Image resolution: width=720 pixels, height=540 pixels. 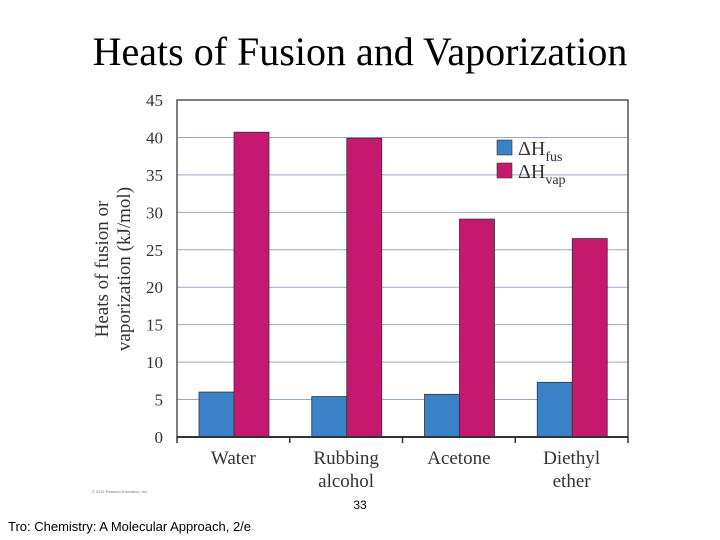 What do you see at coordinates (159, 437) in the screenshot?
I see `y-tick-label: 0` at bounding box center [159, 437].